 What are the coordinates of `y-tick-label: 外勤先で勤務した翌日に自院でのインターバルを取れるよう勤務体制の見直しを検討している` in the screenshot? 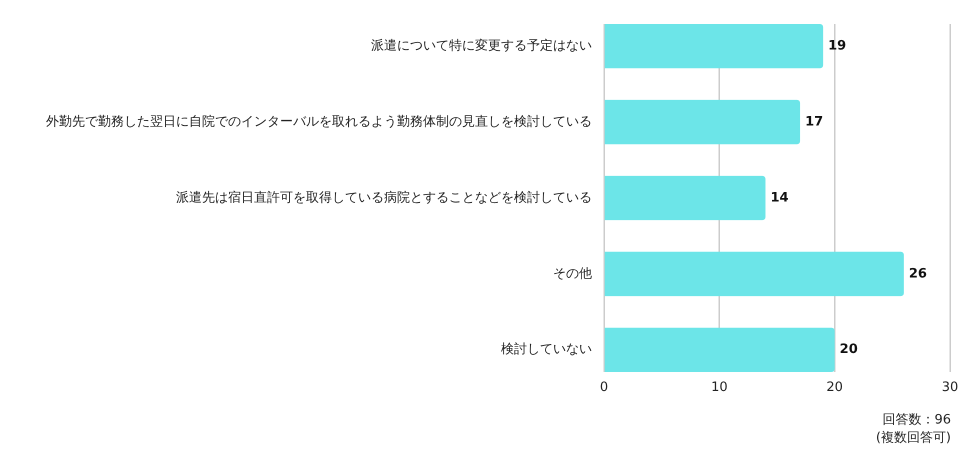 It's located at (319, 122).